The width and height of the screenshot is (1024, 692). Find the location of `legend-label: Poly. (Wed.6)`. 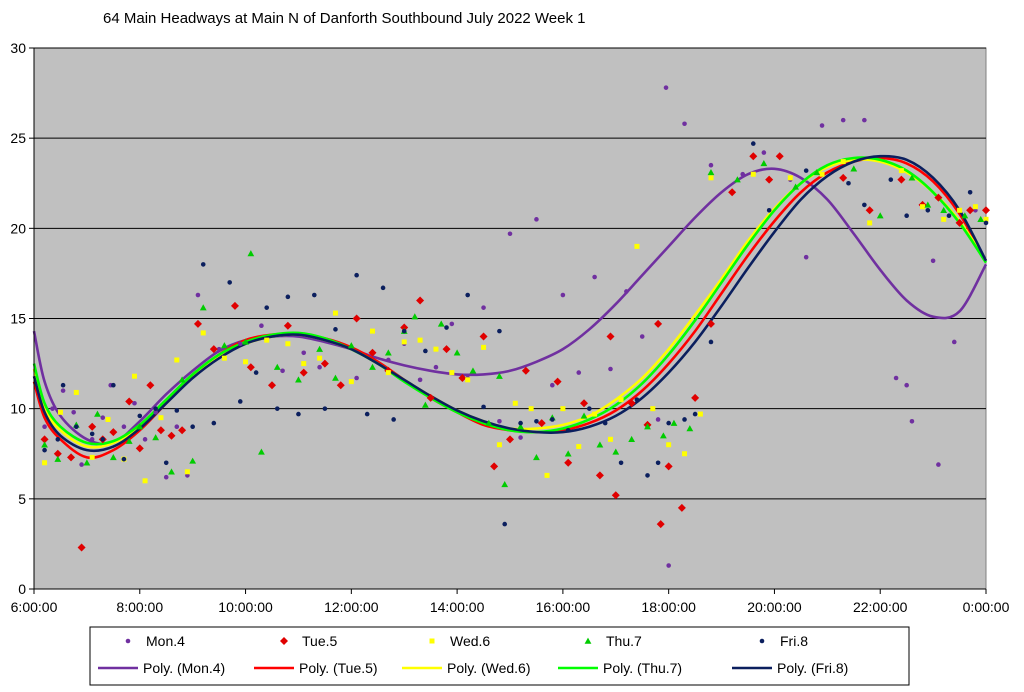

legend-label: Poly. (Wed.6) is located at coordinates (489, 668).